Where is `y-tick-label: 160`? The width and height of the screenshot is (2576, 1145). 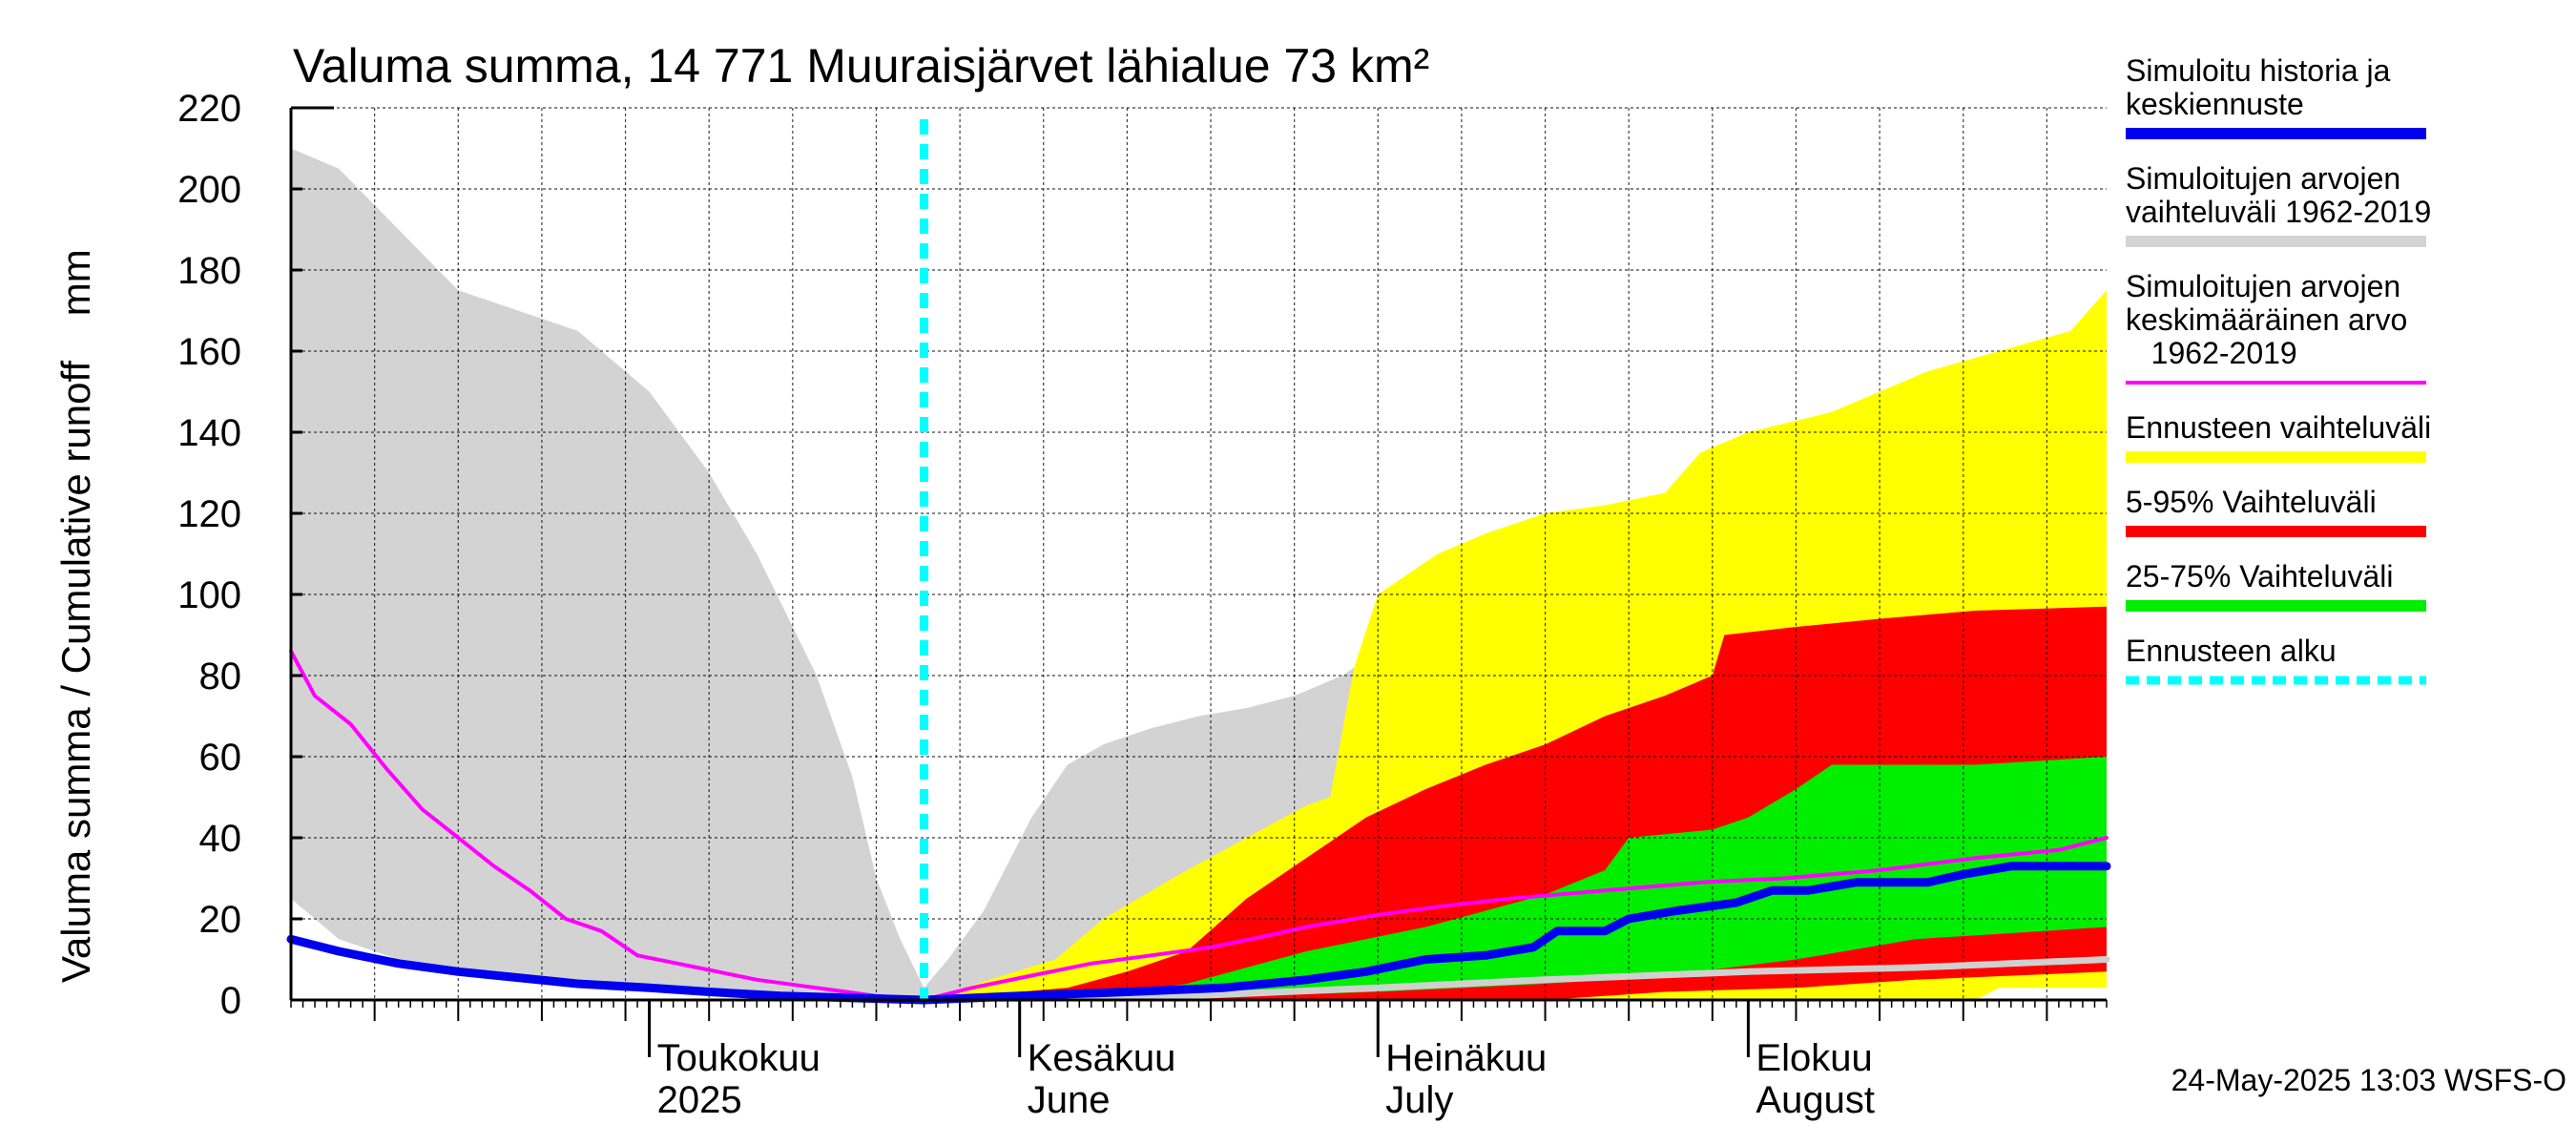 y-tick-label: 160 is located at coordinates (209, 352).